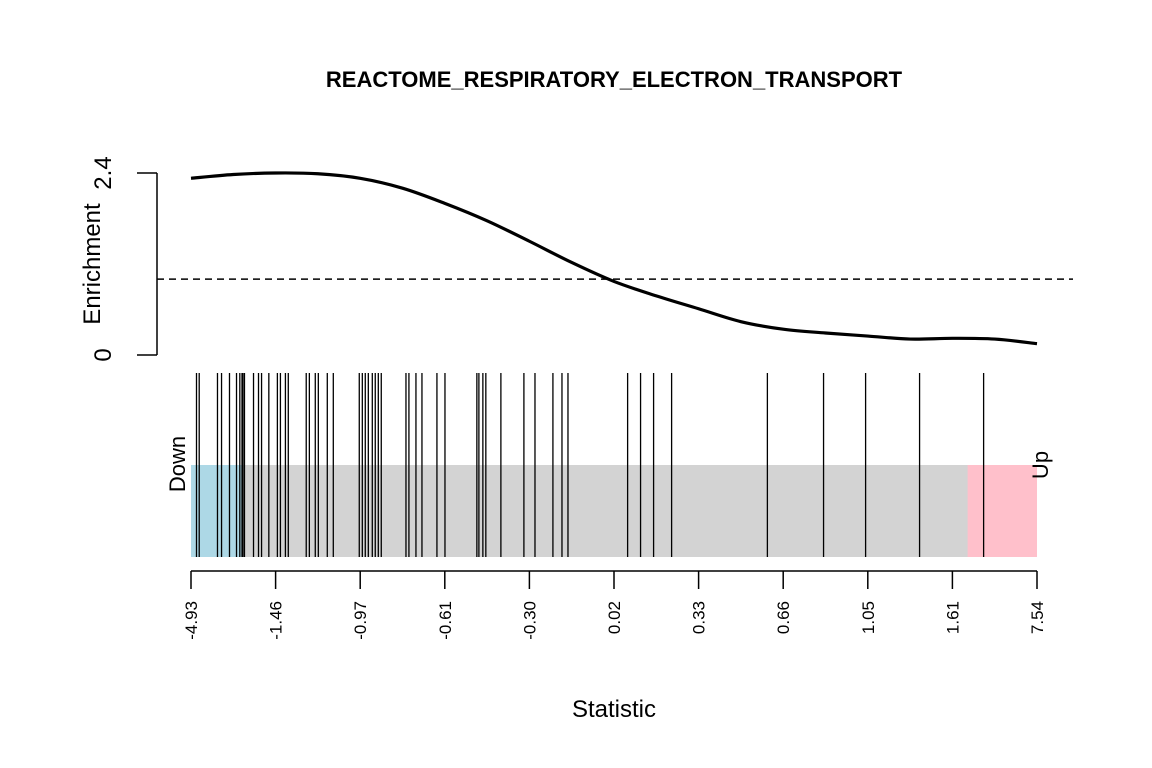 The image size is (1152, 768). What do you see at coordinates (614, 511) in the screenshot?
I see `middle-region` at bounding box center [614, 511].